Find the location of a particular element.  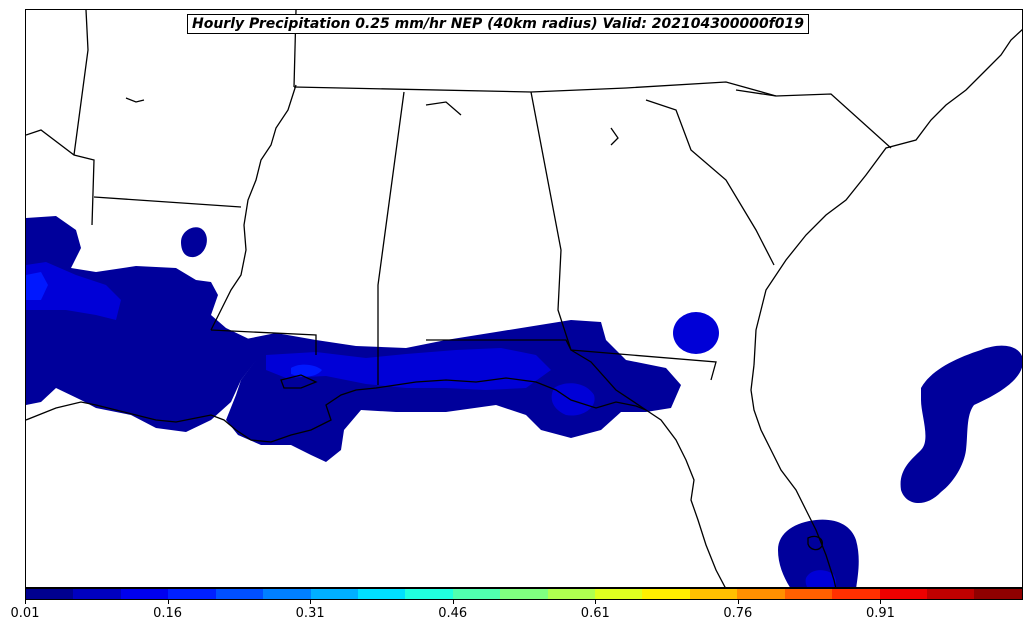

lake-pontchartrain is located at coordinates (299, 381).